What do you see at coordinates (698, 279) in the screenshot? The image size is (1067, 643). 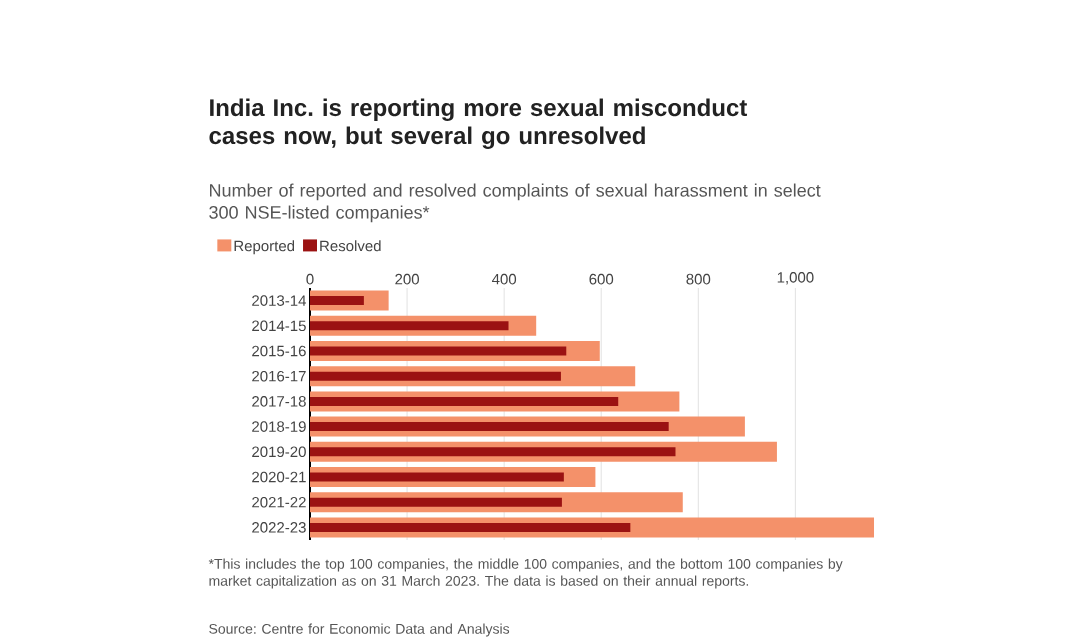 I see `x-tick-label: 800` at bounding box center [698, 279].